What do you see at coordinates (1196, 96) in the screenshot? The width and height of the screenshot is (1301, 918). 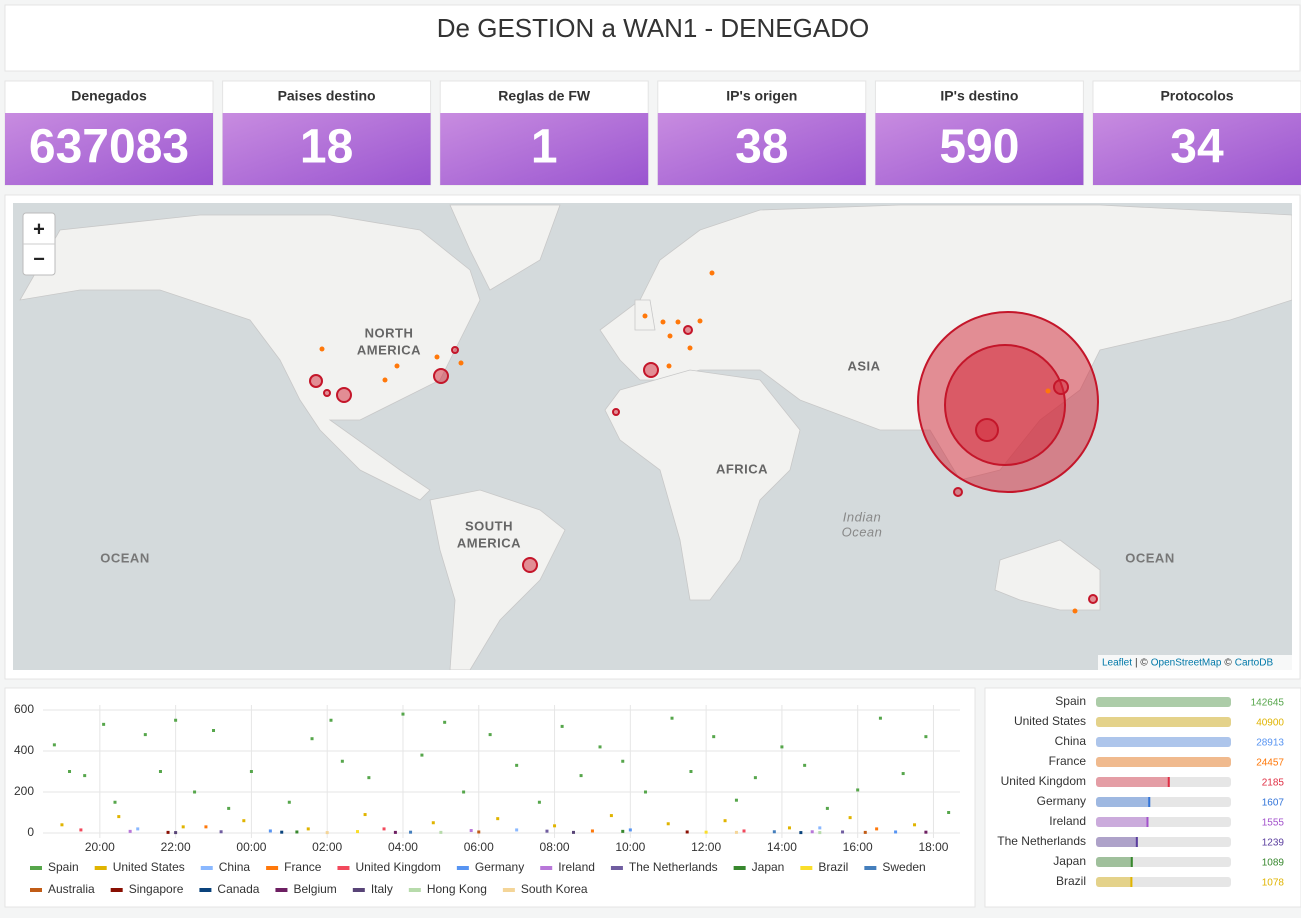 I see `stat-title: Protocolos` at bounding box center [1196, 96].